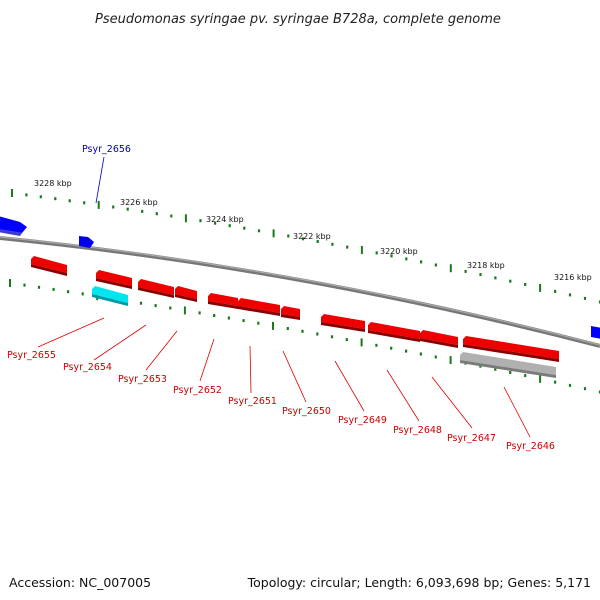 This screenshot has height=600, width=600. Describe the element at coordinates (80, 582) in the screenshot. I see `accession-text: Accession: NC_007005` at that location.